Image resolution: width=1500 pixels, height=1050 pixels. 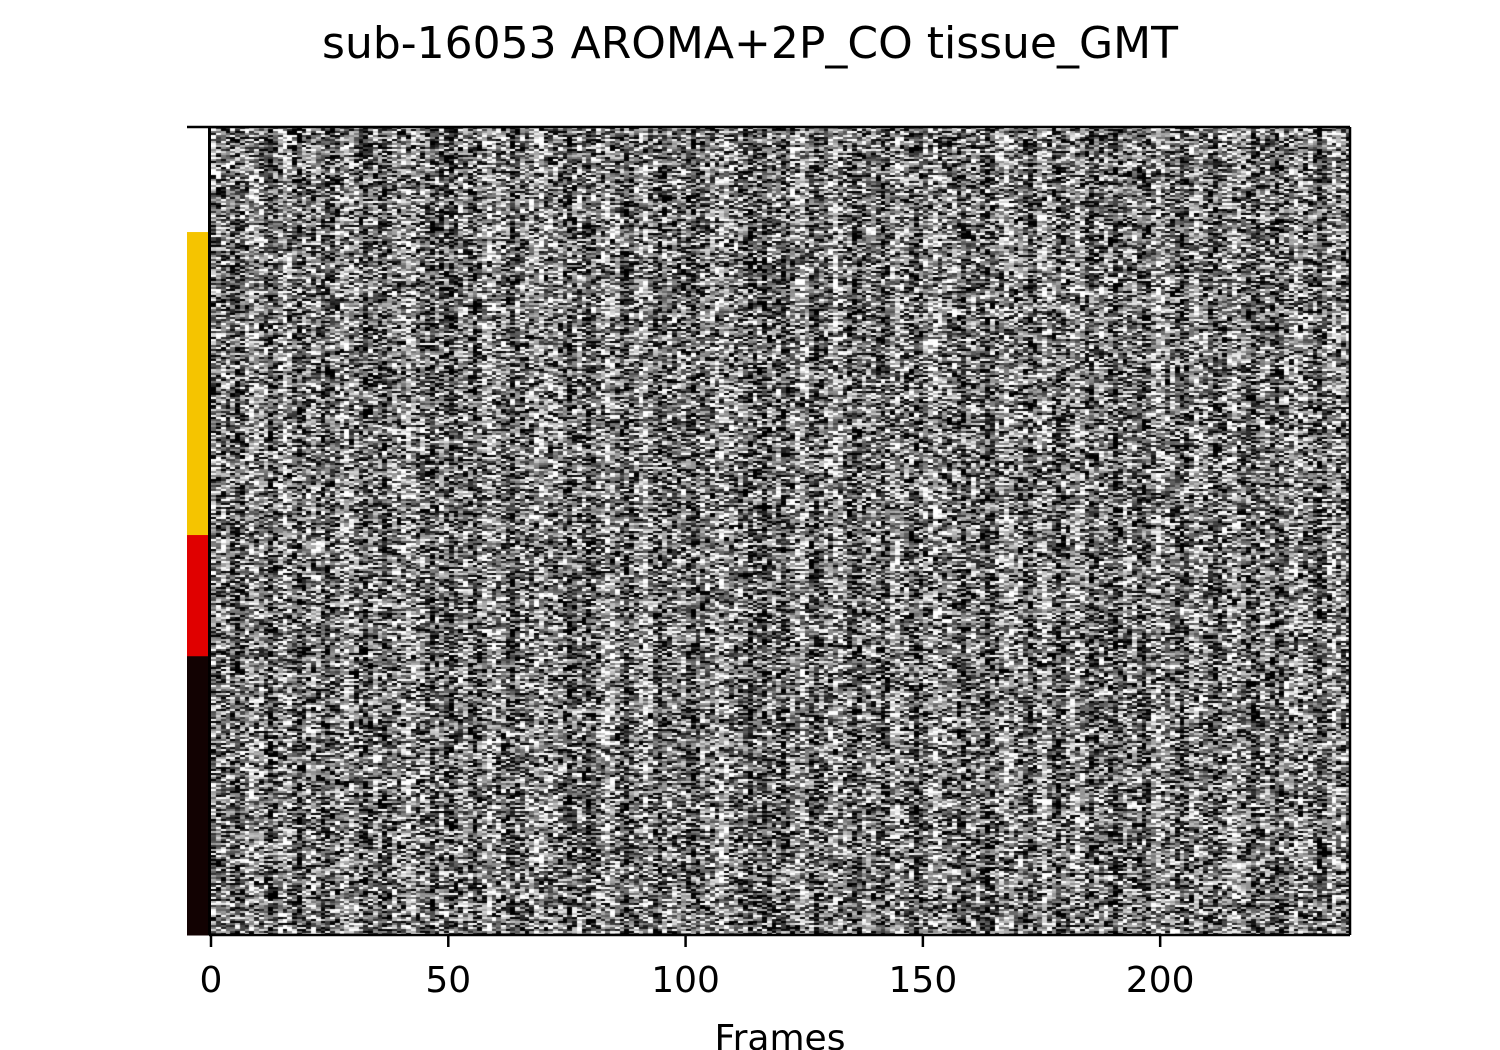 I want to click on tissue-legend-bar, so click(x=198, y=531).